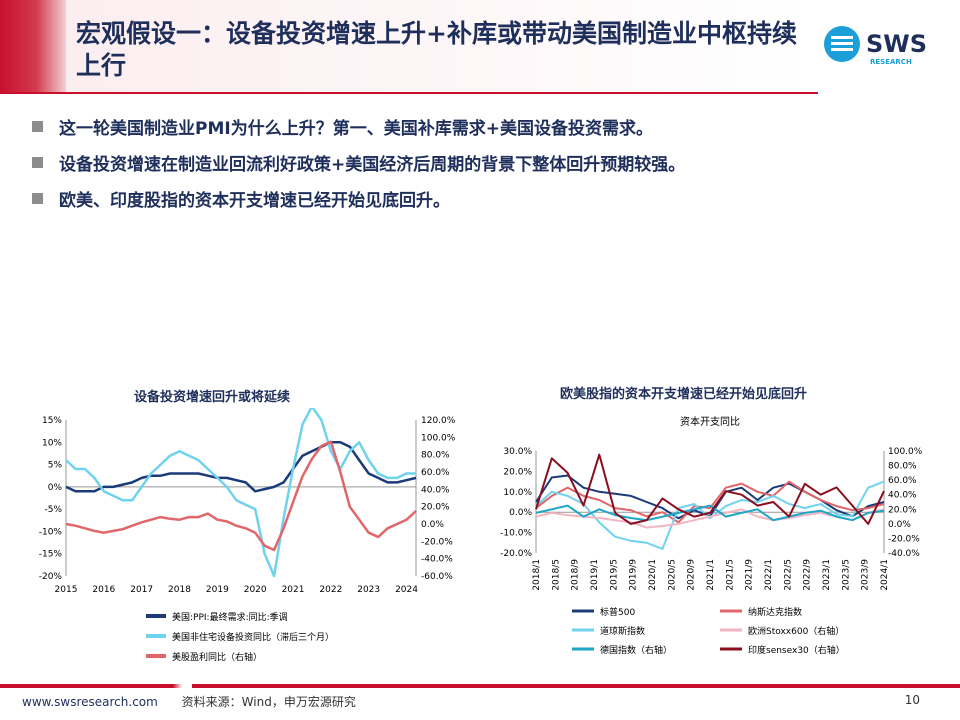 This screenshot has width=960, height=720. What do you see at coordinates (268, 702) in the screenshot?
I see `footer-source: 资料来源：Wind，申万宏源研究` at bounding box center [268, 702].